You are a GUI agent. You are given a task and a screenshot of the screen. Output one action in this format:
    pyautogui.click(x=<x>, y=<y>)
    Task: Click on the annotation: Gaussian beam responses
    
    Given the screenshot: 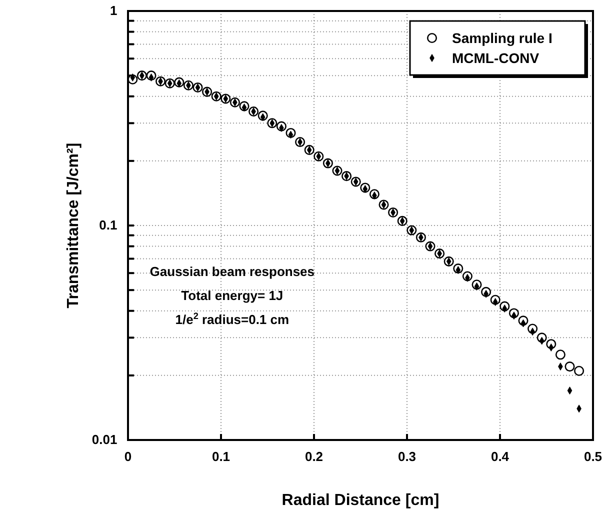 What is the action you would take?
    pyautogui.click(x=232, y=272)
    